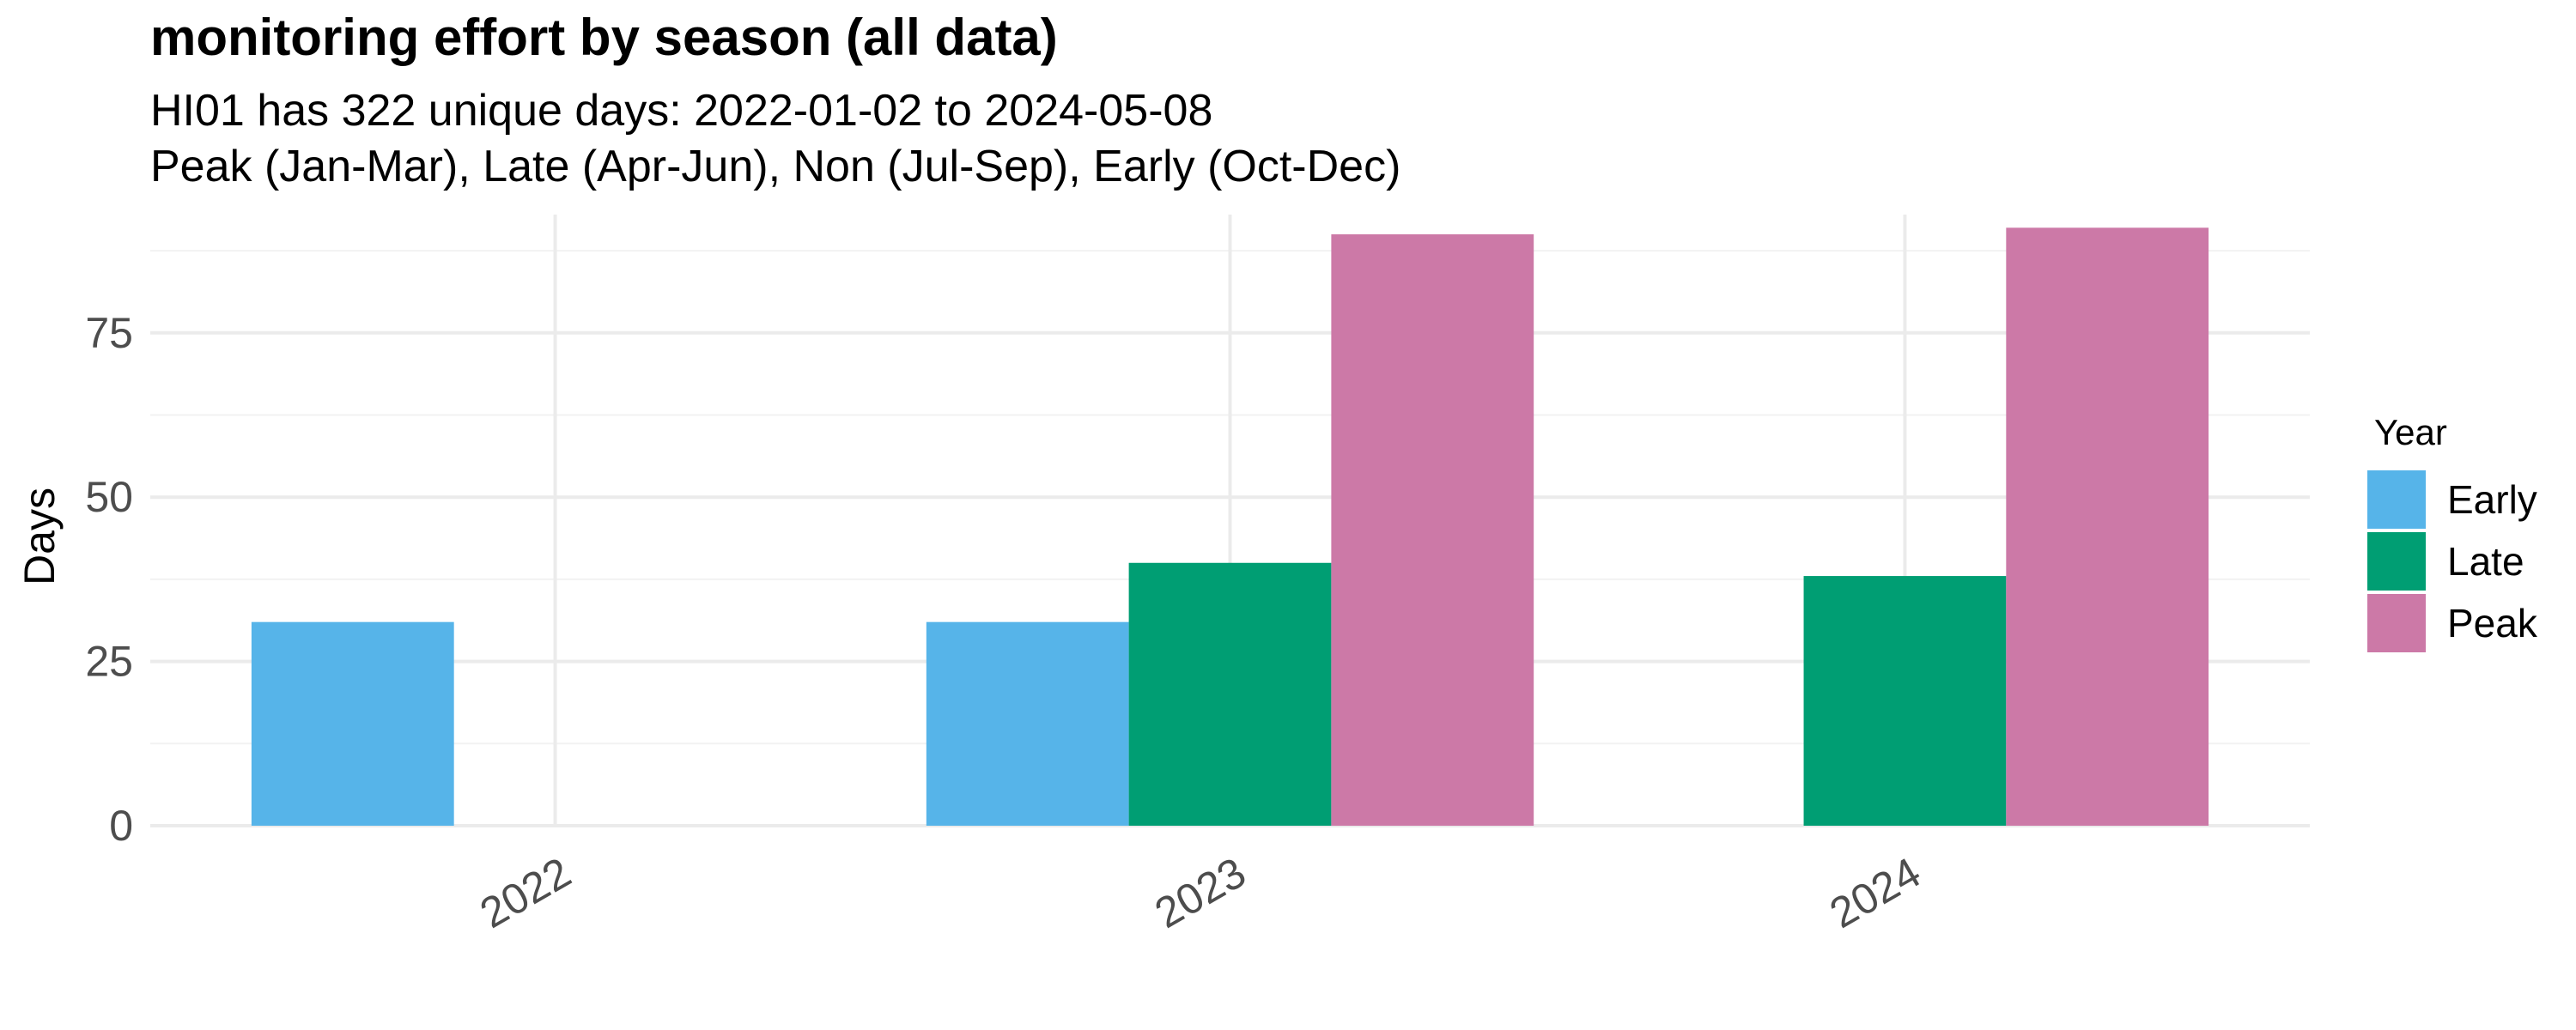 The width and height of the screenshot is (2576, 1030). I want to click on x-axis-ticks: 2022 2023 2024, so click(1200, 892).